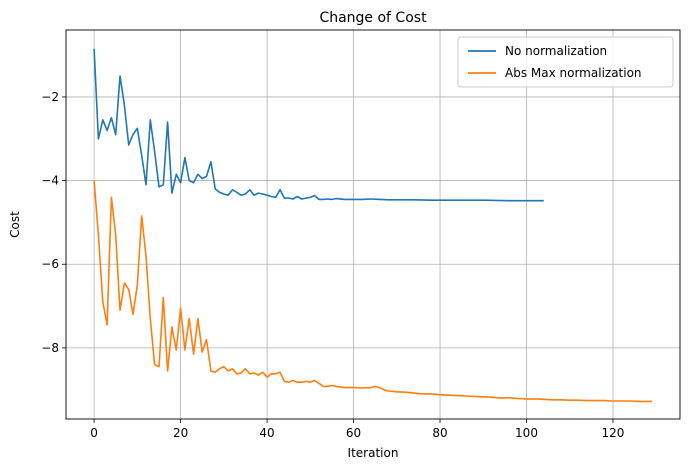  I want to click on x-tick-label: 100, so click(526, 433).